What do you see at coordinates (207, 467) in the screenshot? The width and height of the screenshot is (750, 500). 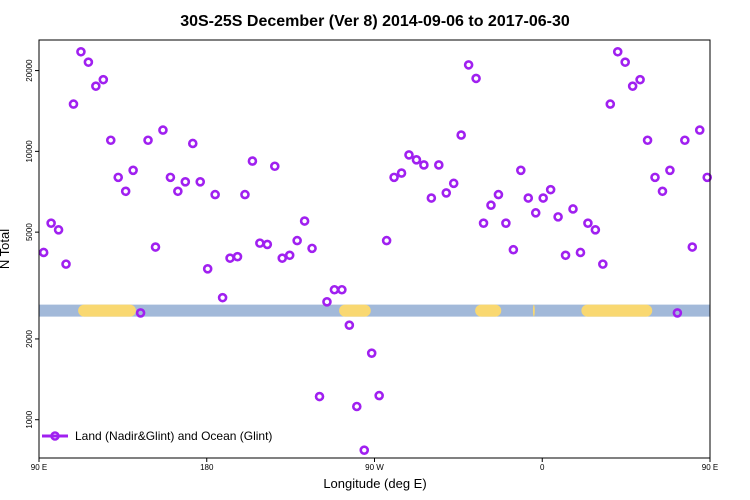 I see `x-tick-label: 180` at bounding box center [207, 467].